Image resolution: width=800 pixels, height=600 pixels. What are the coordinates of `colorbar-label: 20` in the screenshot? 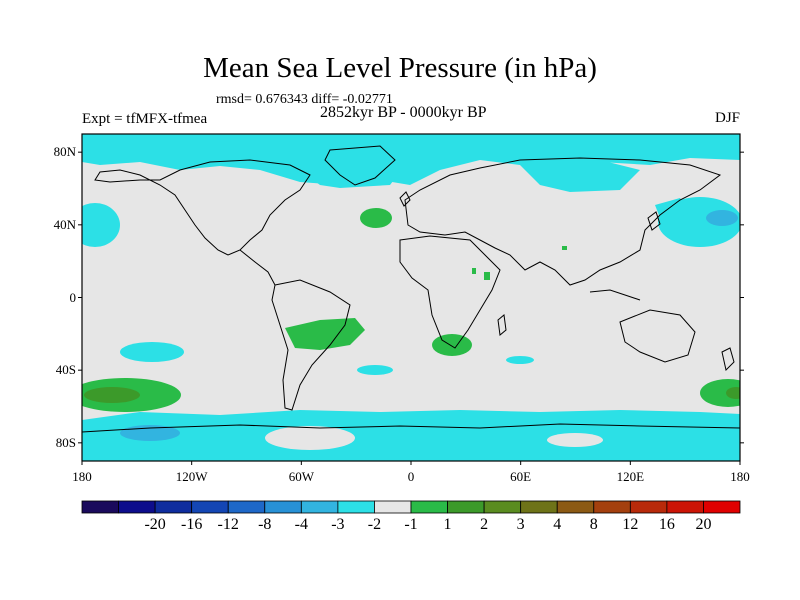 It's located at (703, 524).